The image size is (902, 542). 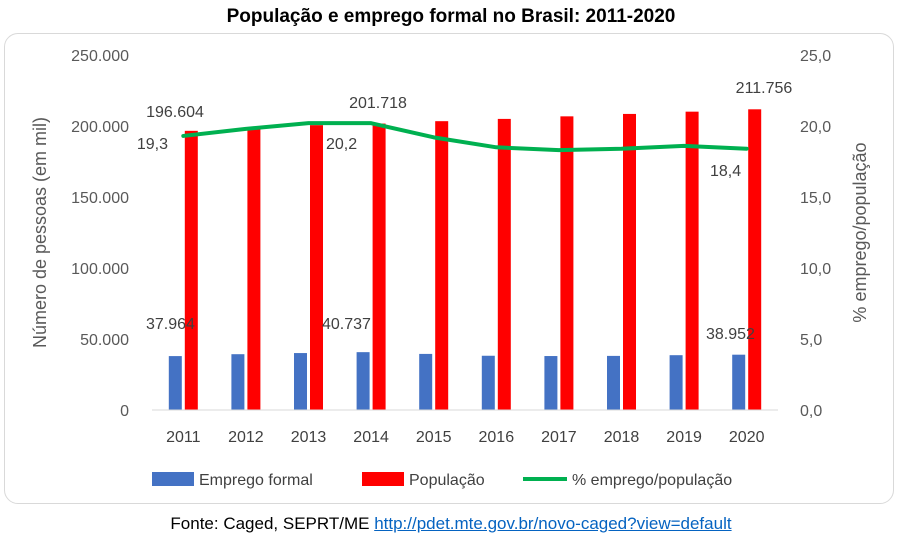 What do you see at coordinates (100, 269) in the screenshot?
I see `y-tick-label: 100.000` at bounding box center [100, 269].